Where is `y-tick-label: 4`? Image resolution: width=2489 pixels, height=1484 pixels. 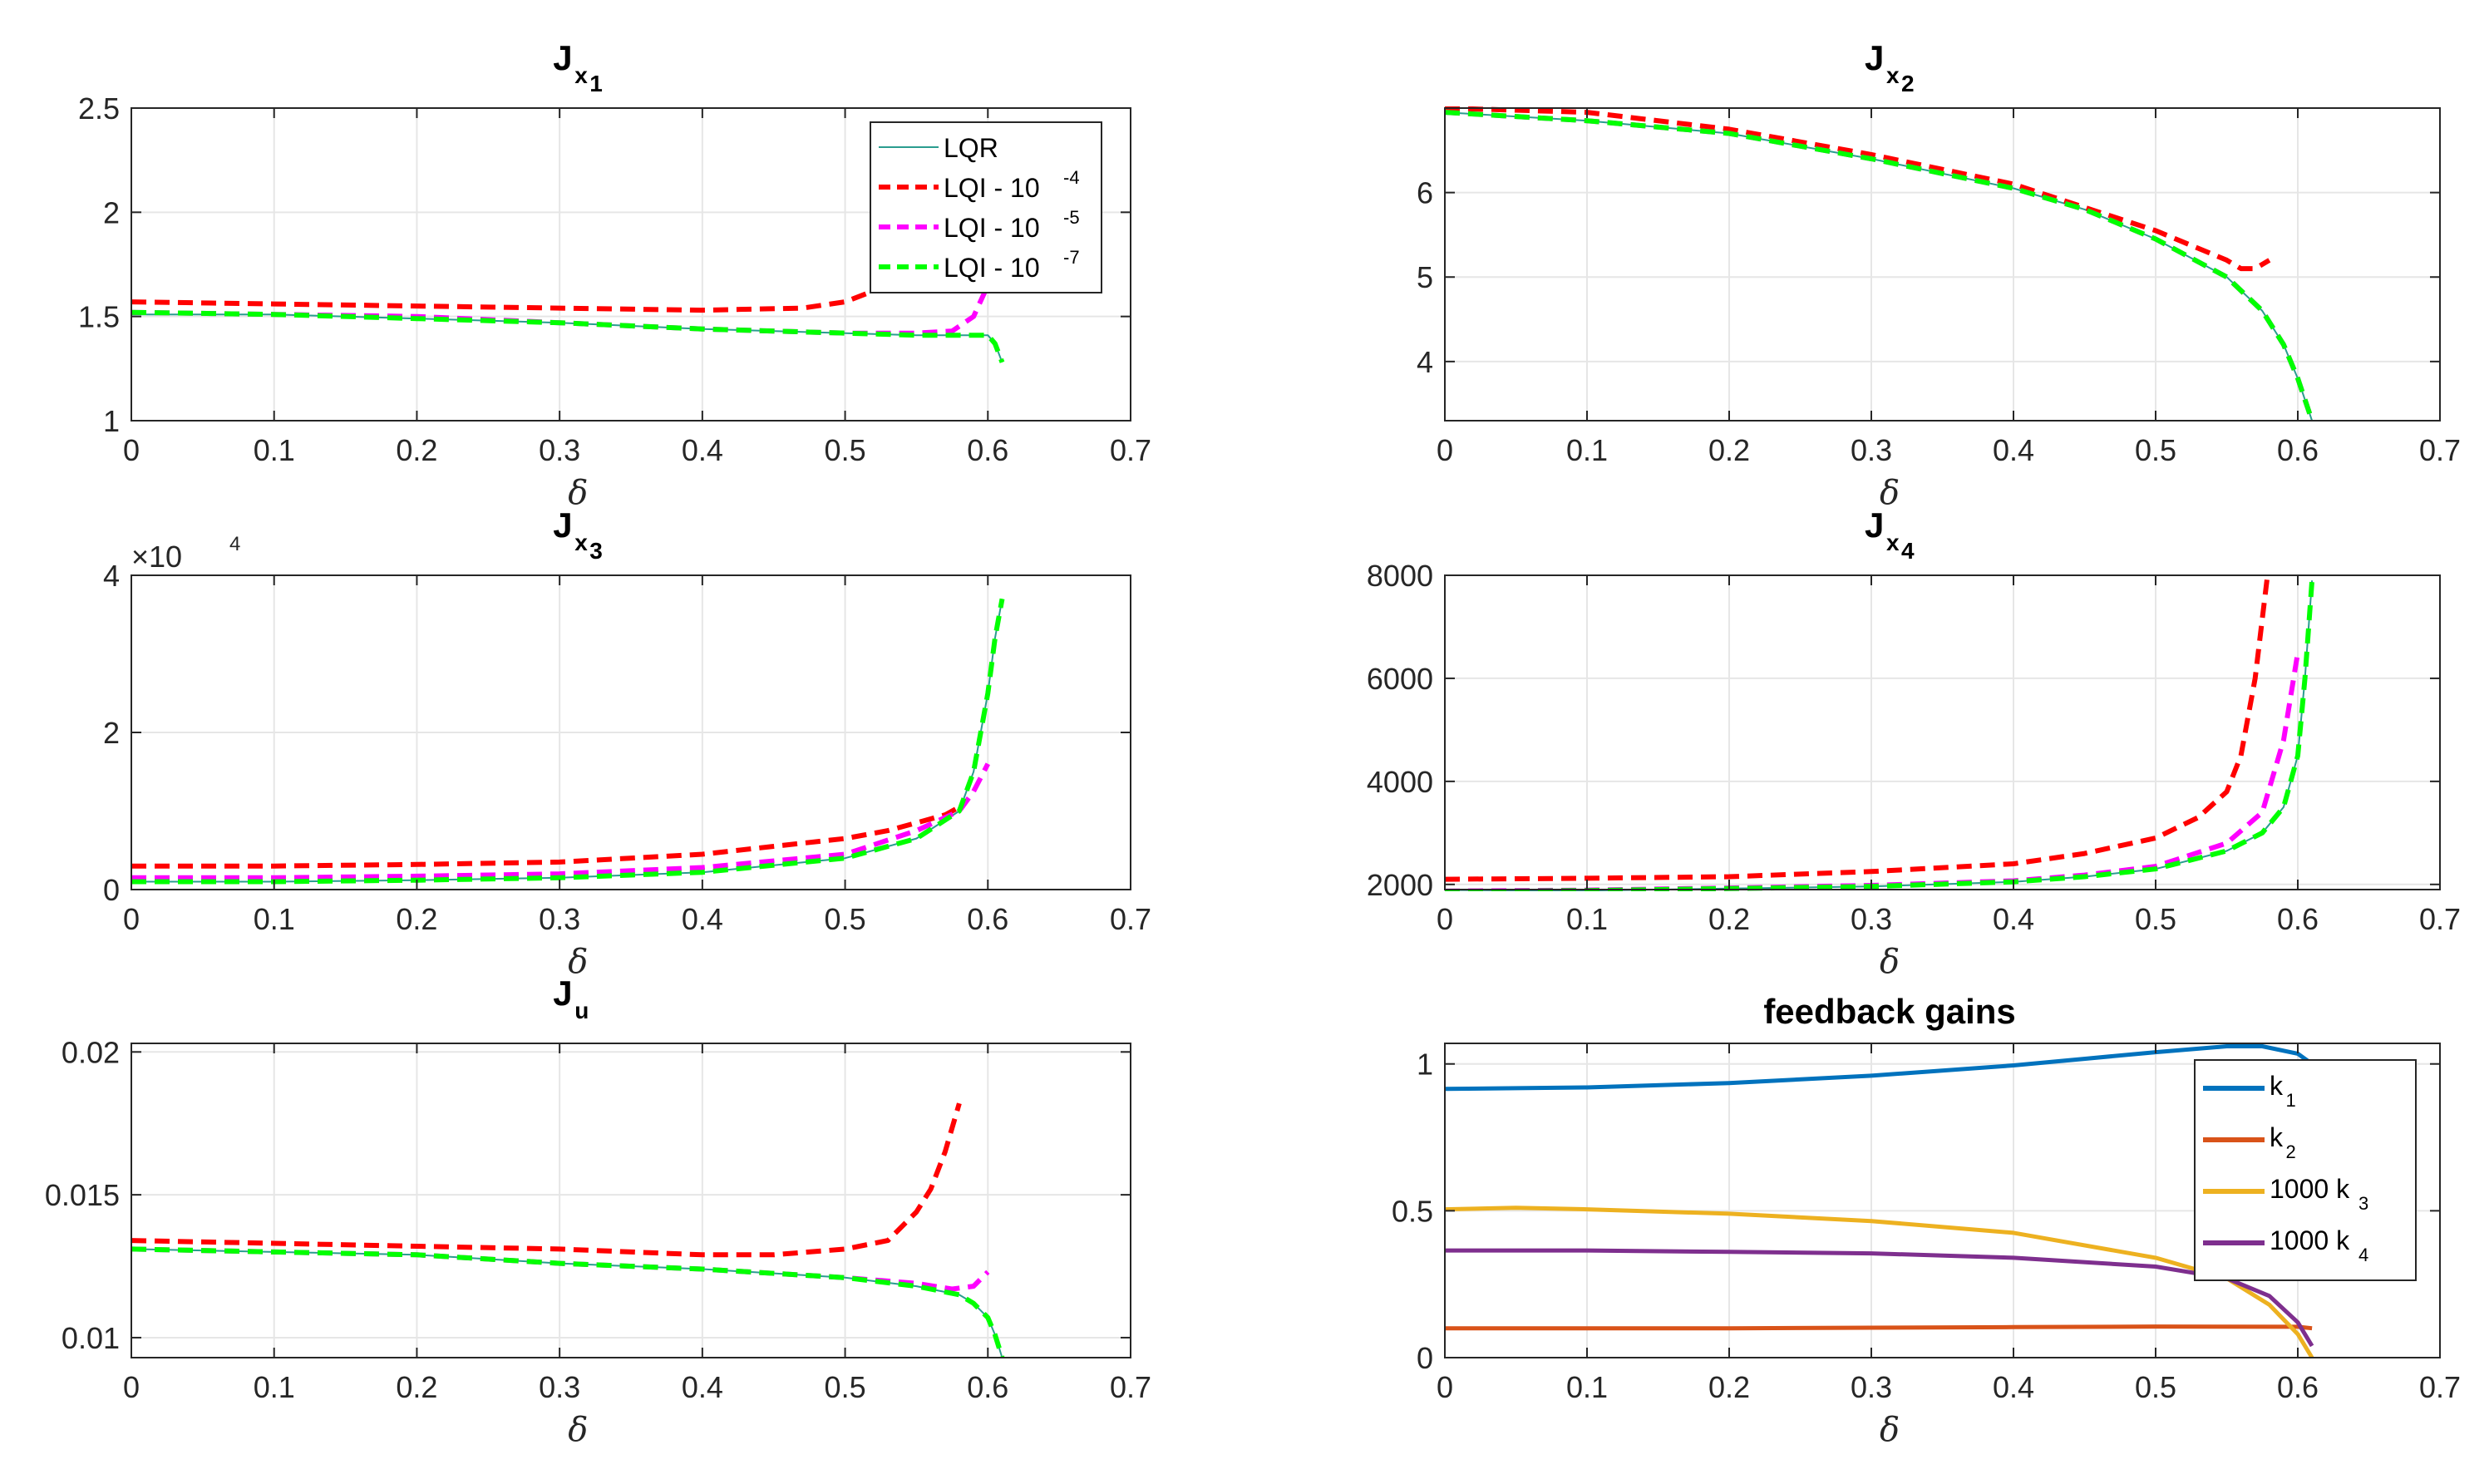 y-tick-label: 4 is located at coordinates (112, 576).